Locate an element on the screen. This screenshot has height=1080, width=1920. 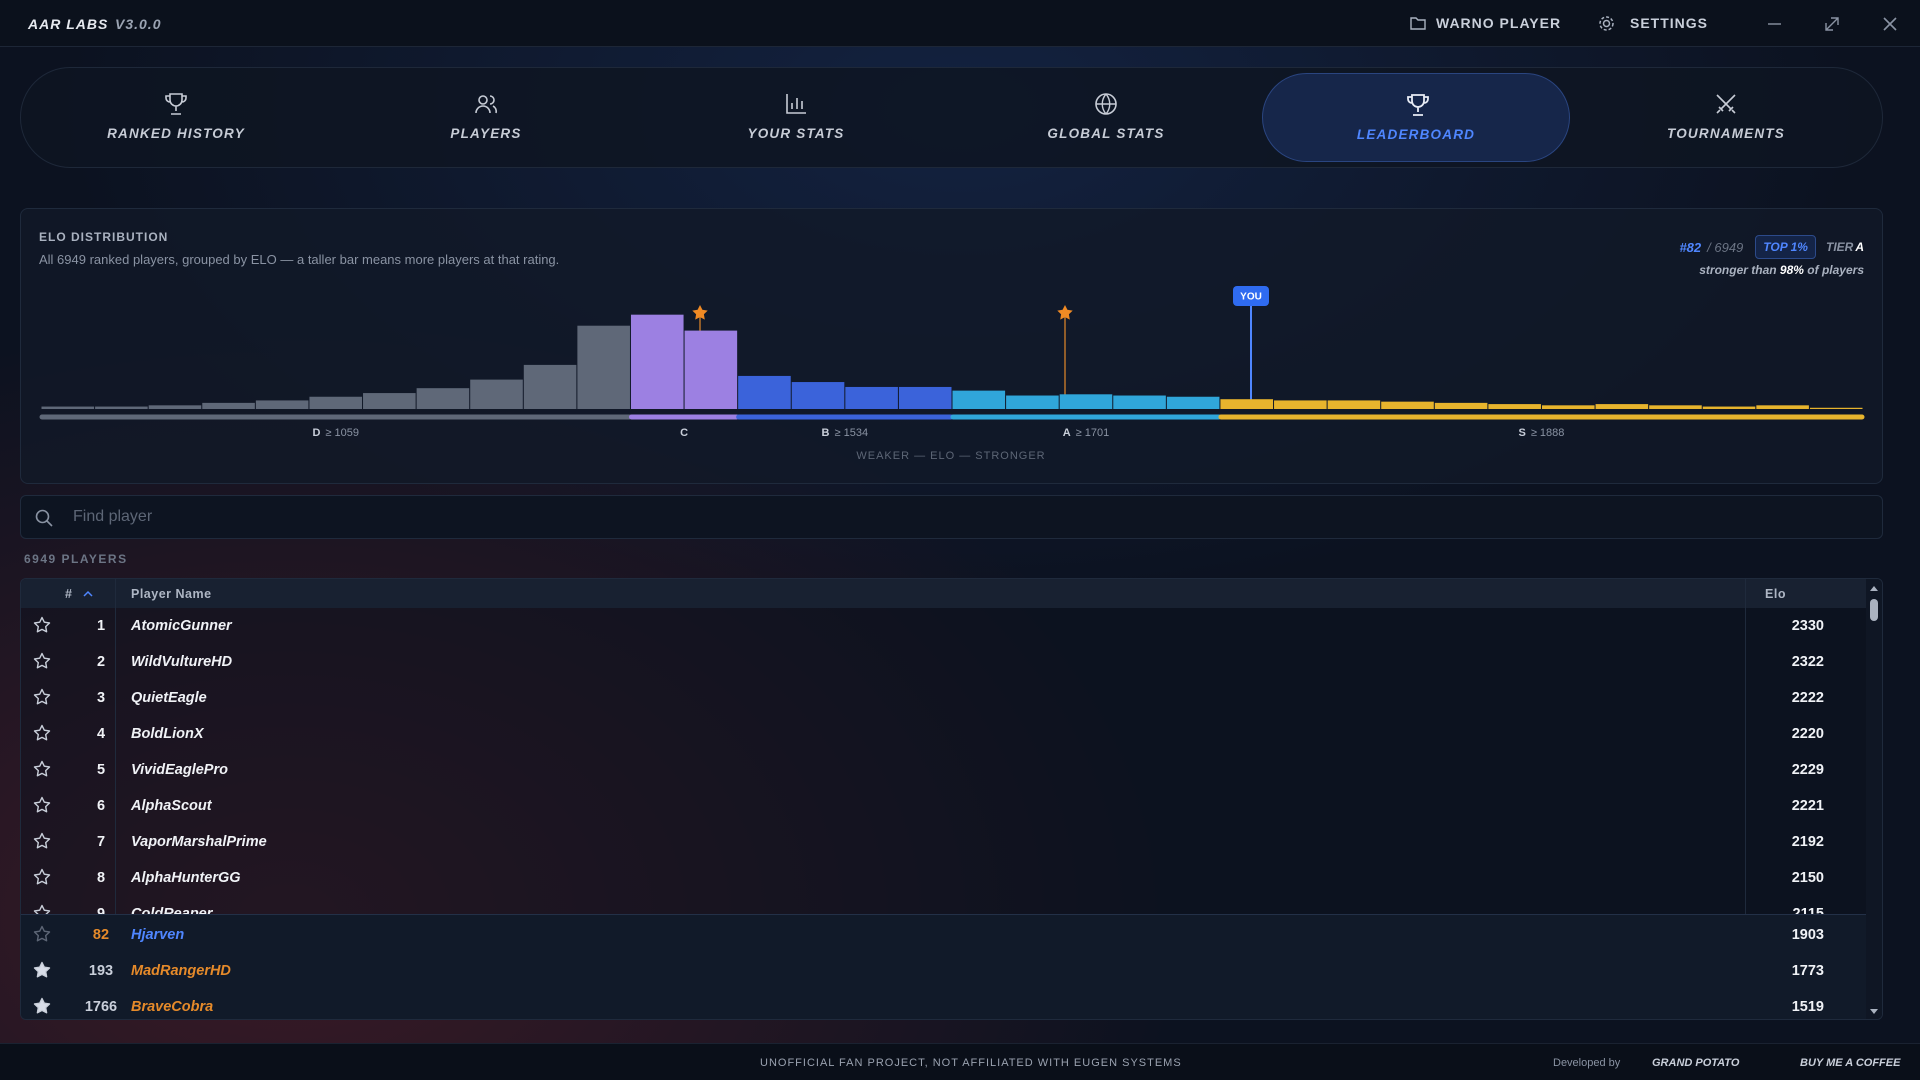
search-placeholder: Find player is located at coordinates (113, 516).